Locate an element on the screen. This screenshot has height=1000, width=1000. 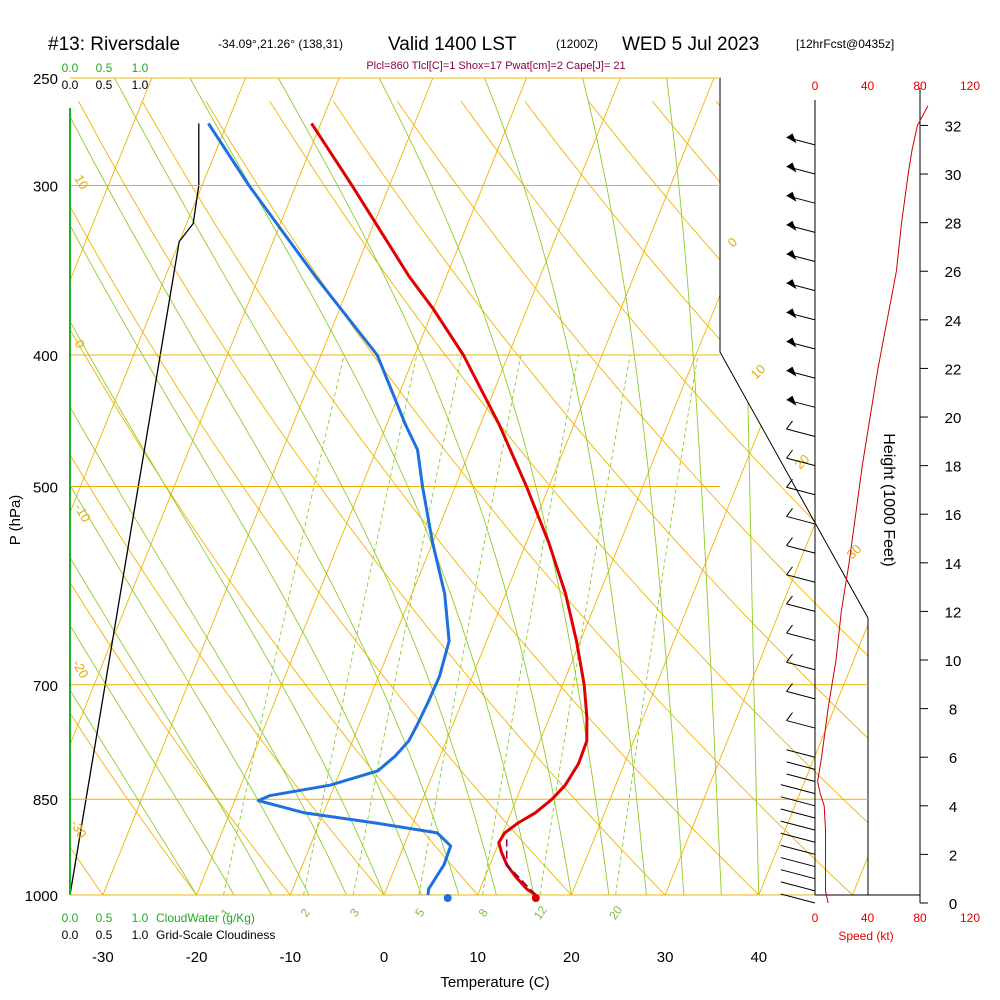
dry-adiabat-line is located at coordinates (985, 498).